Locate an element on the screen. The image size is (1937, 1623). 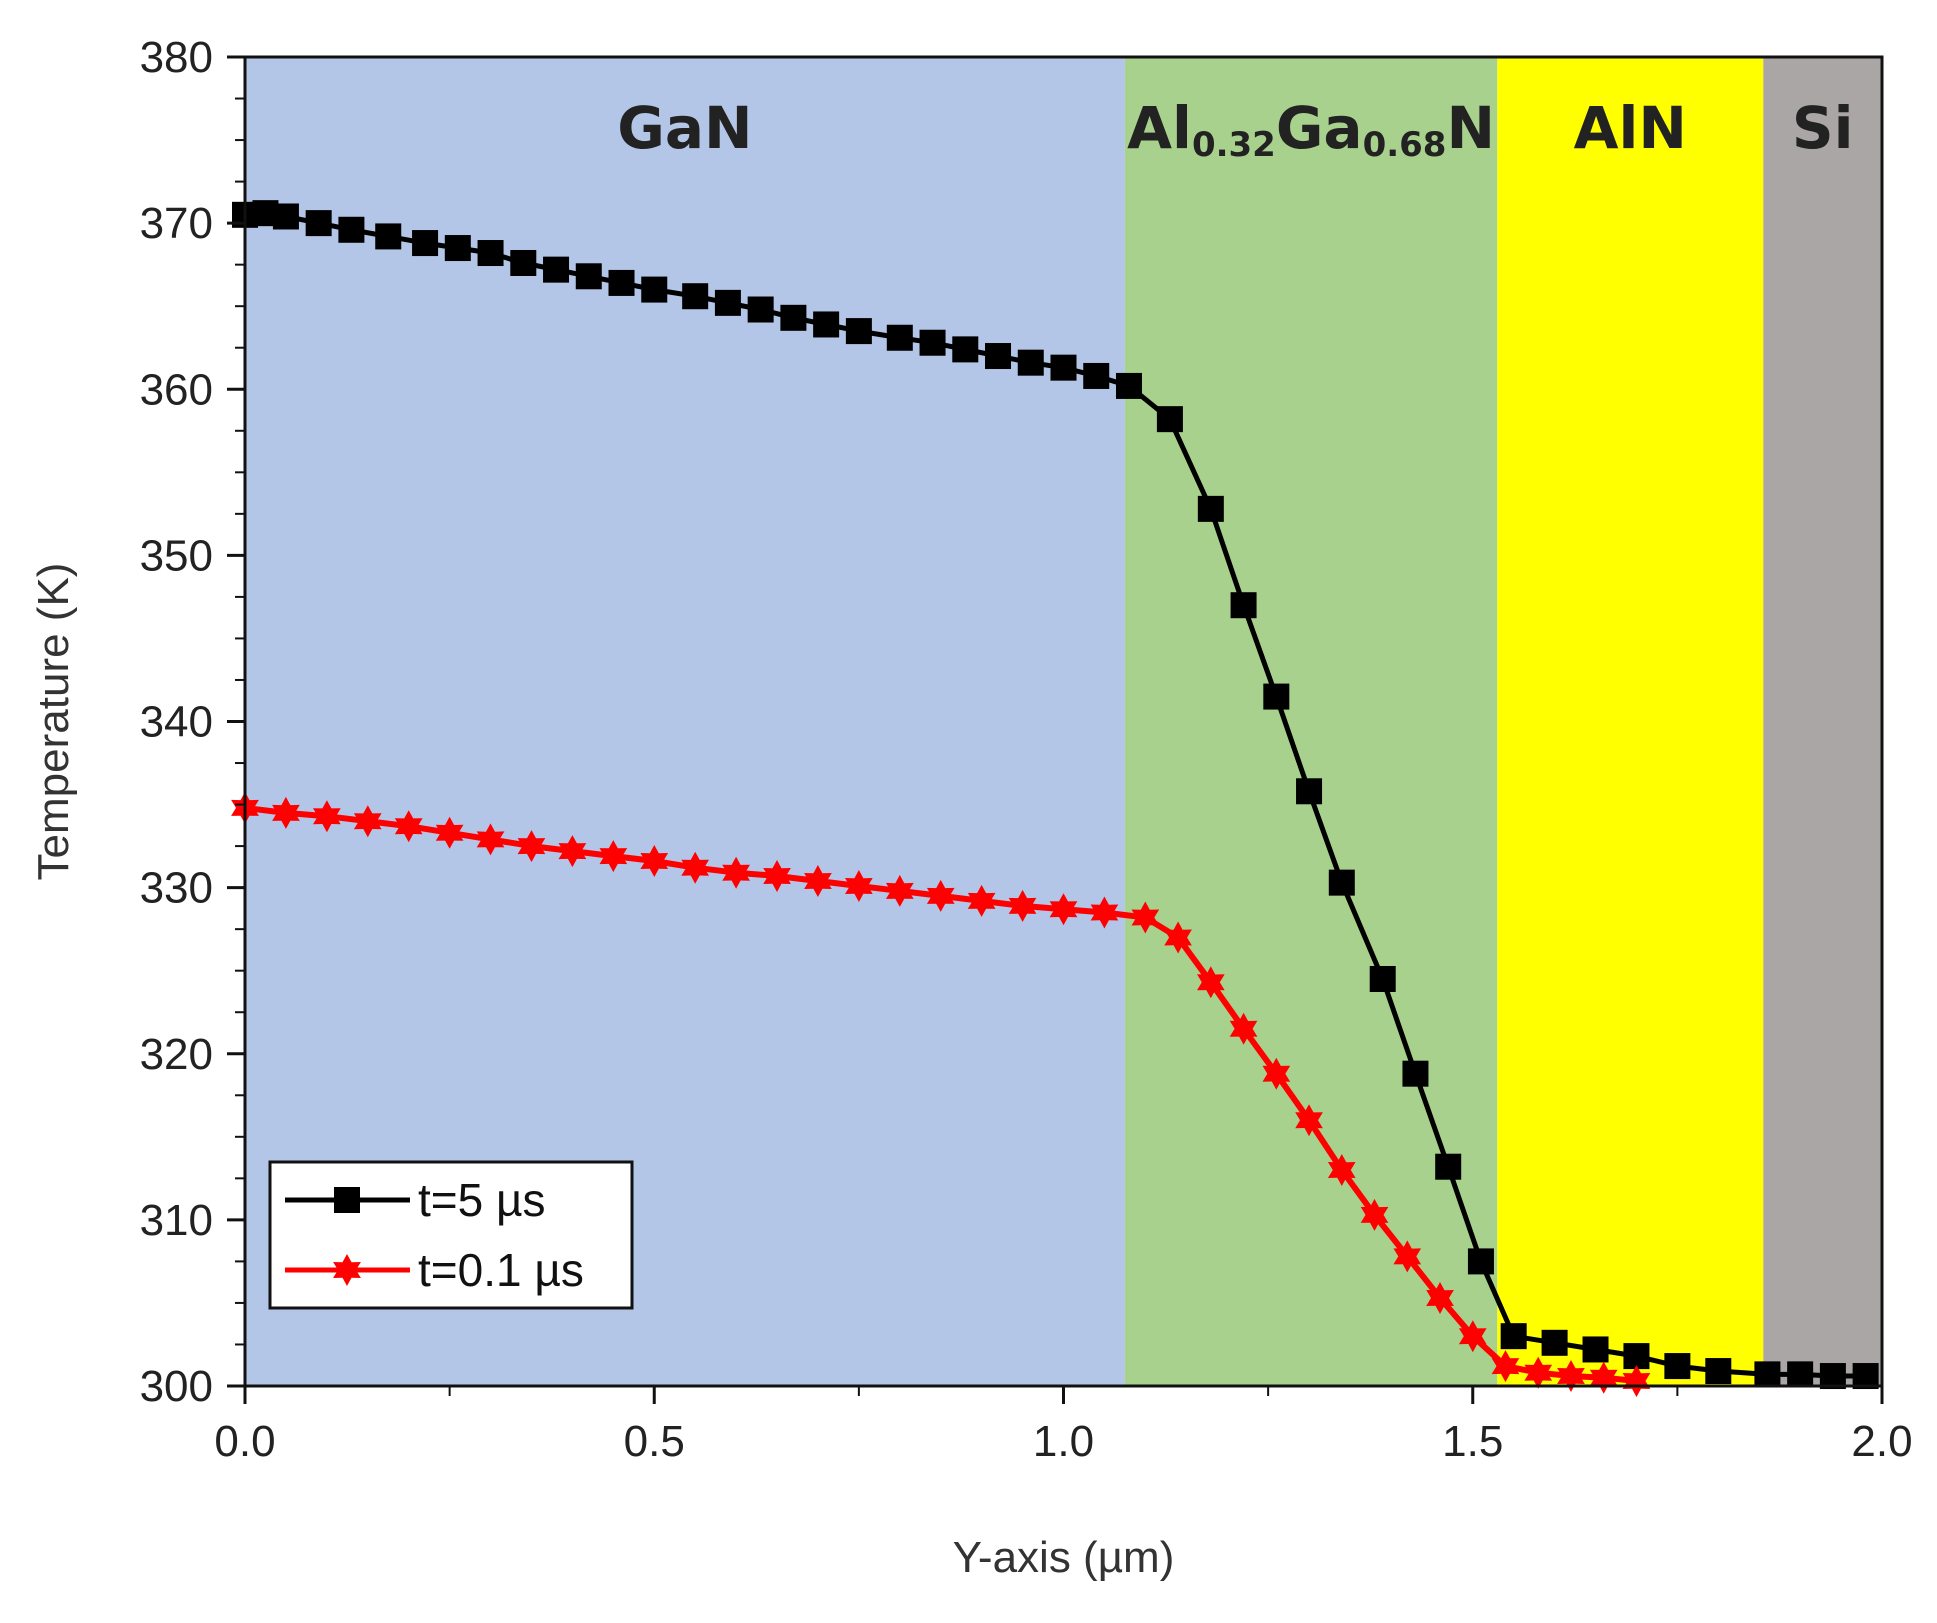
region-aln is located at coordinates (1630, 721).